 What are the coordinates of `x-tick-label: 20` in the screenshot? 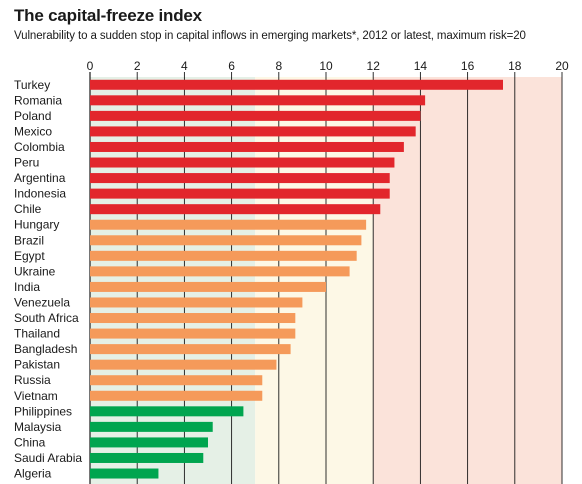 It's located at (562, 66).